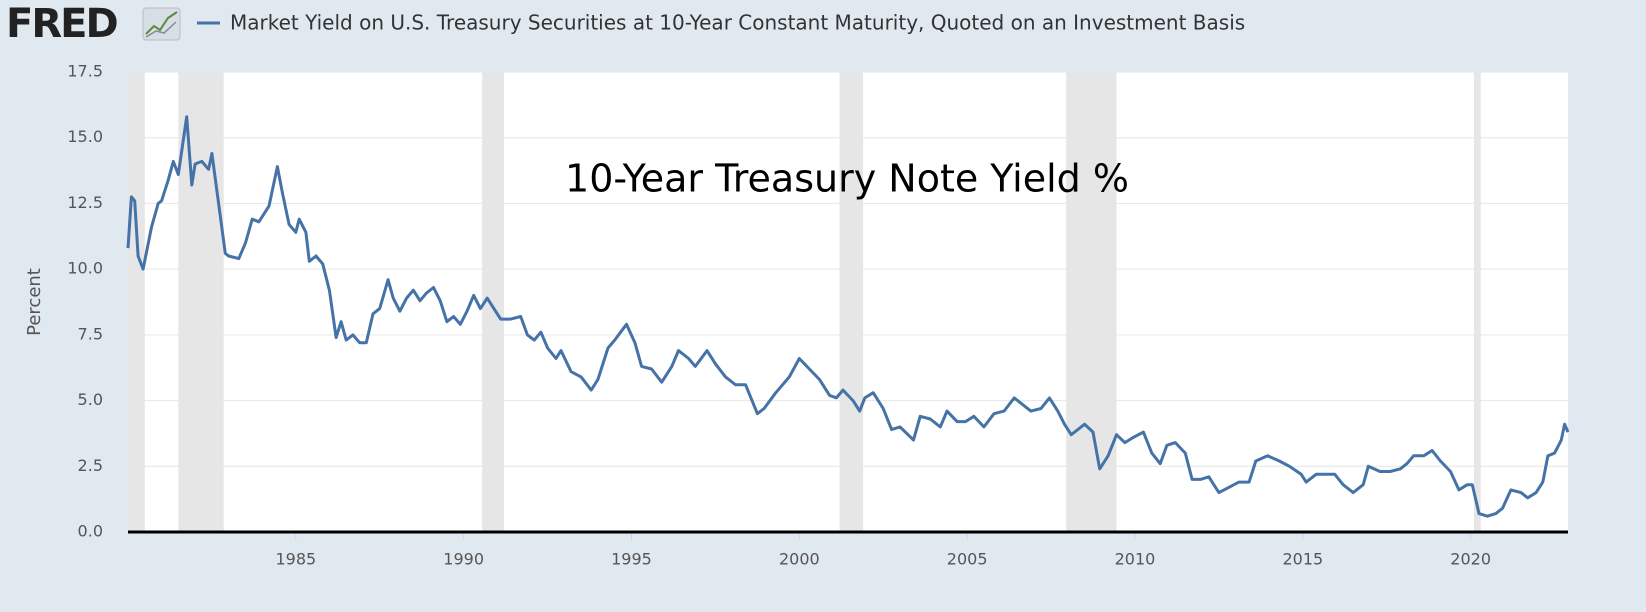 The height and width of the screenshot is (612, 1646). Describe the element at coordinates (1470, 559) in the screenshot. I see `x-tick-label: 2020` at that location.